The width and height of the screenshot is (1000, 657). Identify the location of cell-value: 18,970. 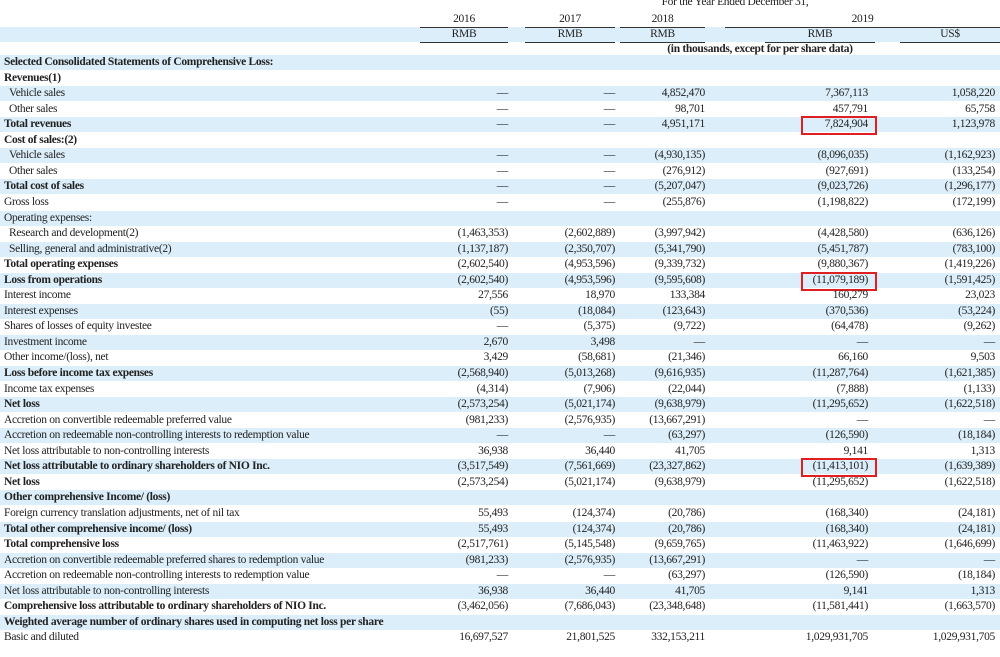
(600, 295).